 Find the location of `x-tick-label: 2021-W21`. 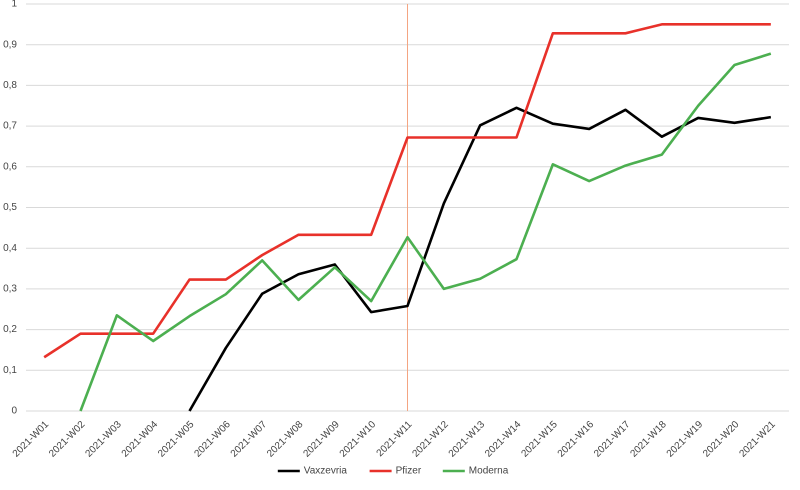

x-tick-label: 2021-W21 is located at coordinates (757, 439).